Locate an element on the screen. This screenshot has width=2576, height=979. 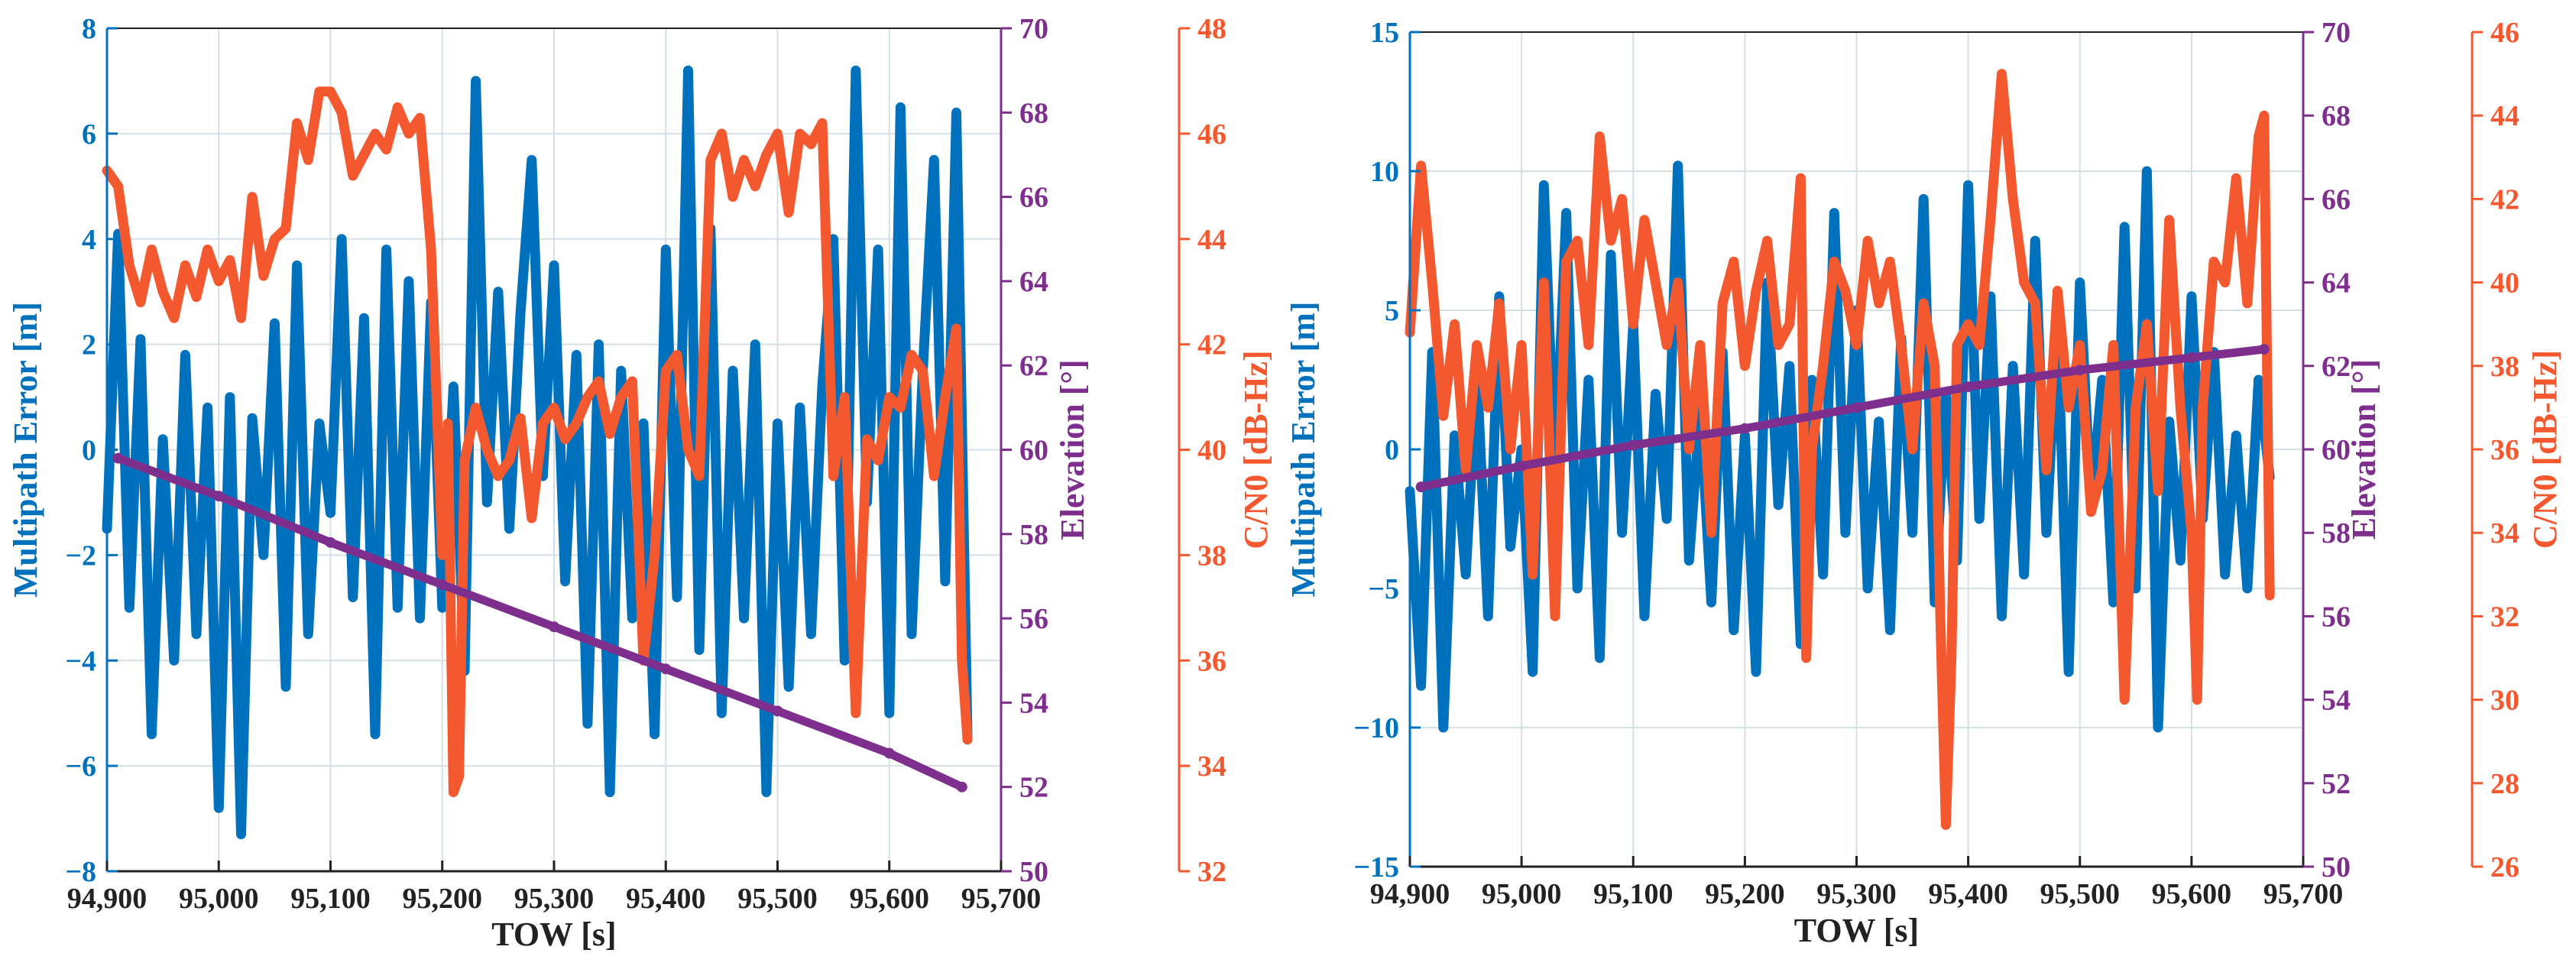
left-y-tick-label: 15 is located at coordinates (1385, 33).